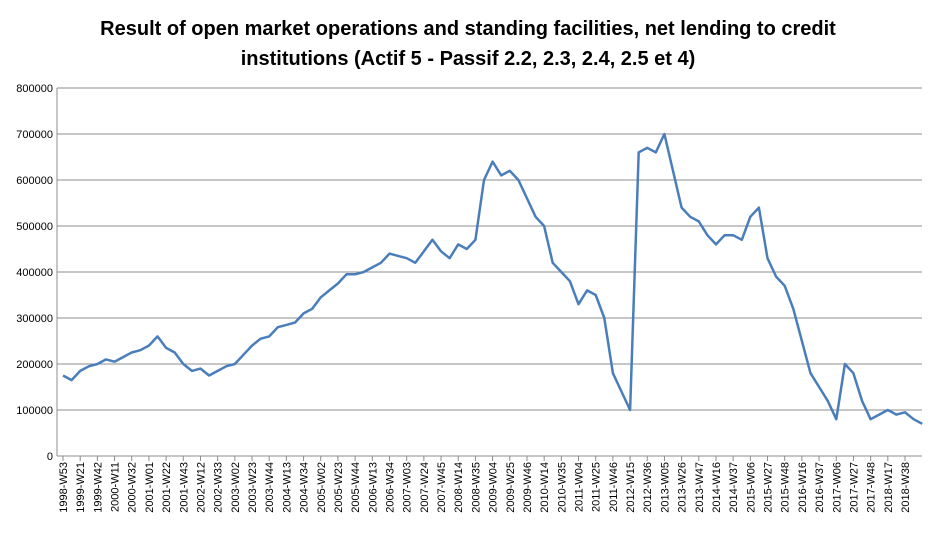 The height and width of the screenshot is (541, 936). Describe the element at coordinates (906, 487) in the screenshot. I see `x-tick-label: 2018-W38` at that location.